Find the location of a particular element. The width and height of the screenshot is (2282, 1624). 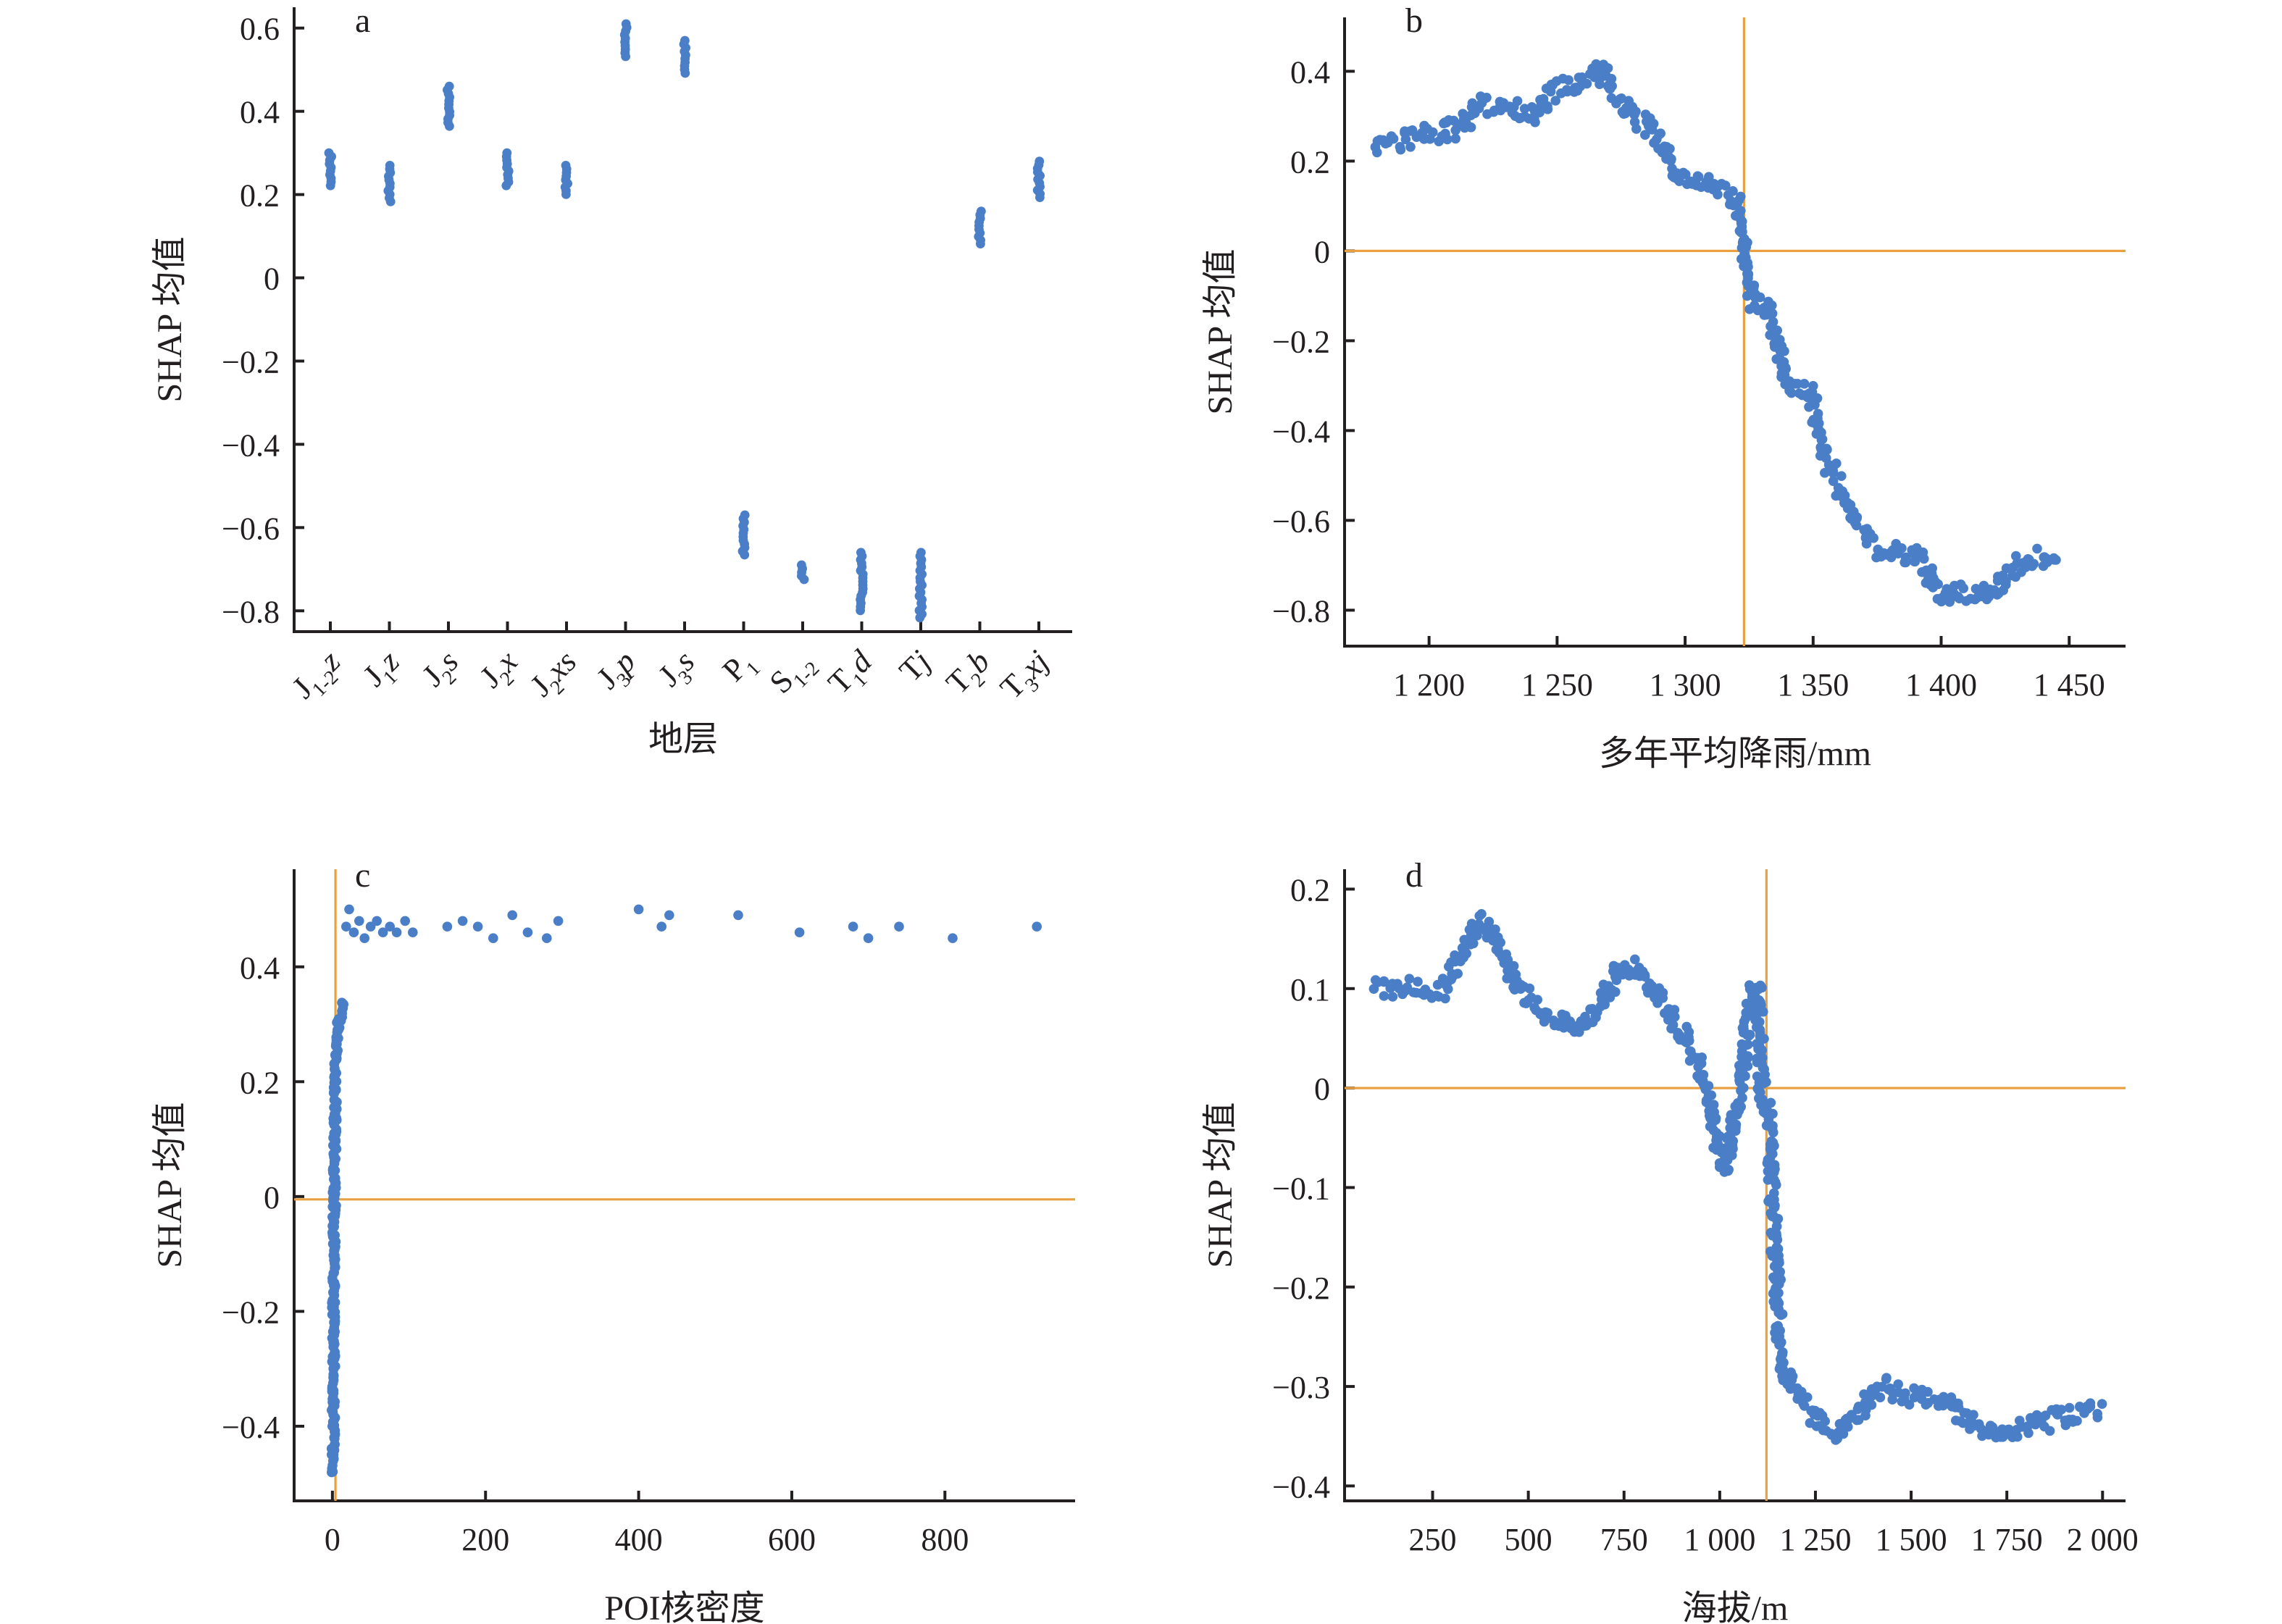

y-tick-label: 0.2 is located at coordinates (260, 196).